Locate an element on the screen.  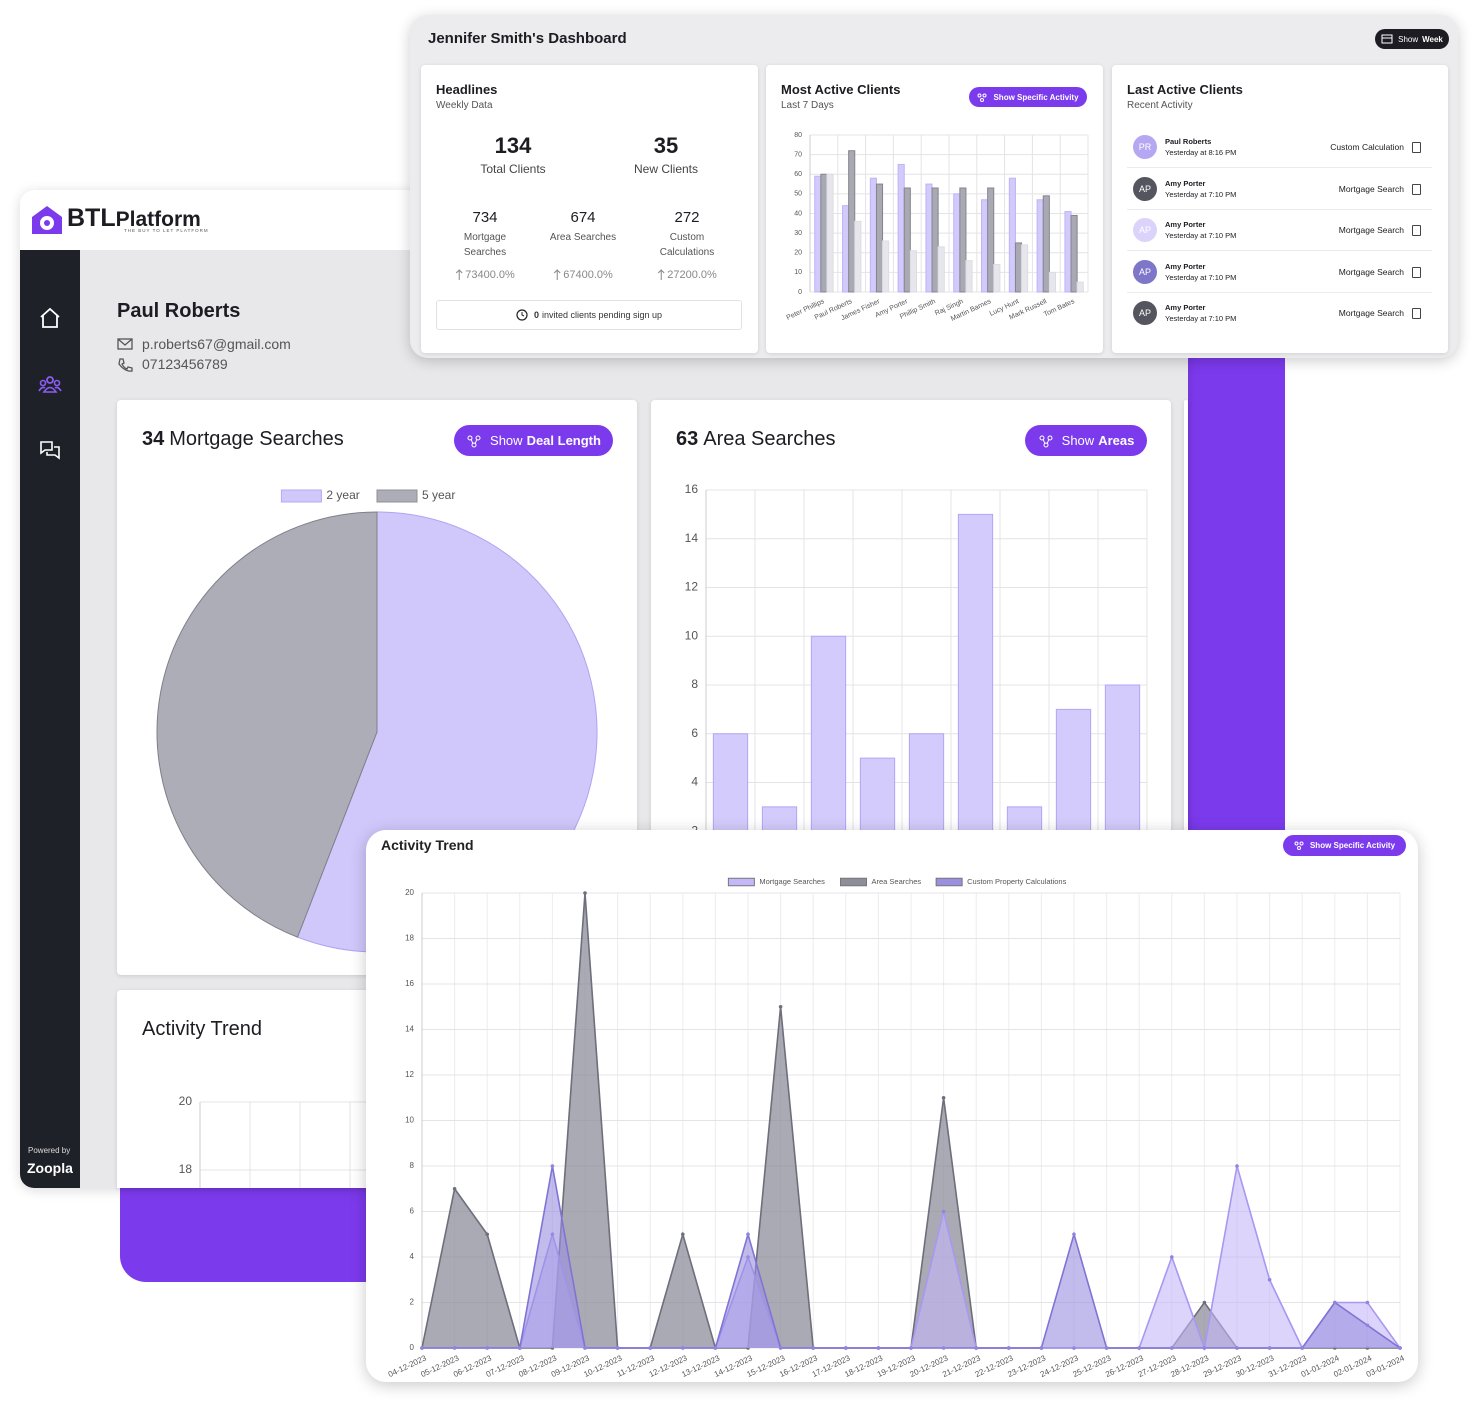
y-tick-label: 4 is located at coordinates (694, 782).